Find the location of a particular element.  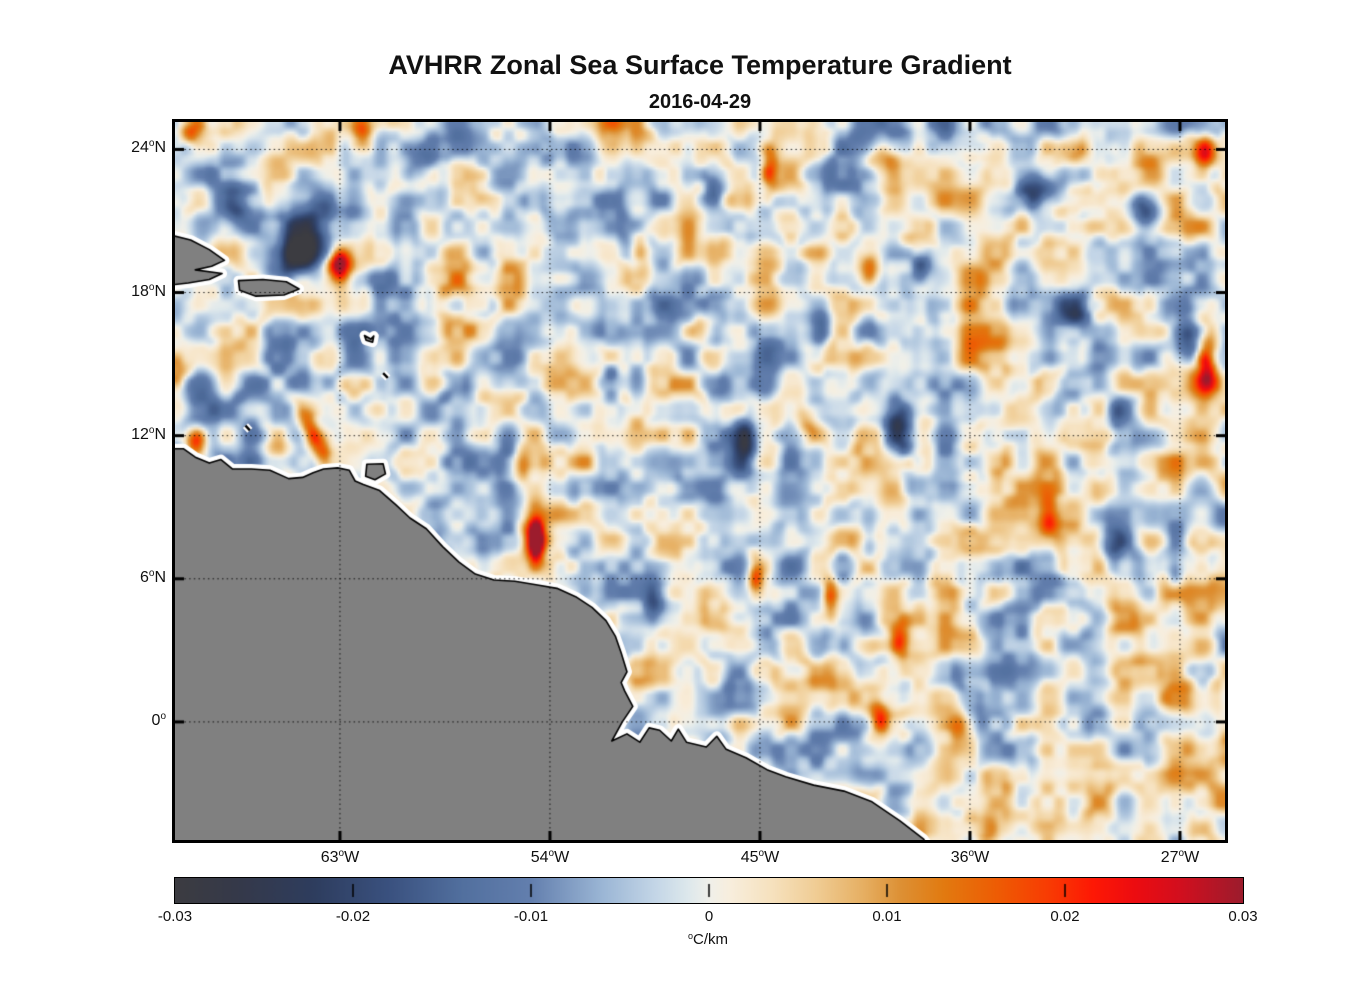

y-tick-label-18N: 18oN is located at coordinates (148, 290).